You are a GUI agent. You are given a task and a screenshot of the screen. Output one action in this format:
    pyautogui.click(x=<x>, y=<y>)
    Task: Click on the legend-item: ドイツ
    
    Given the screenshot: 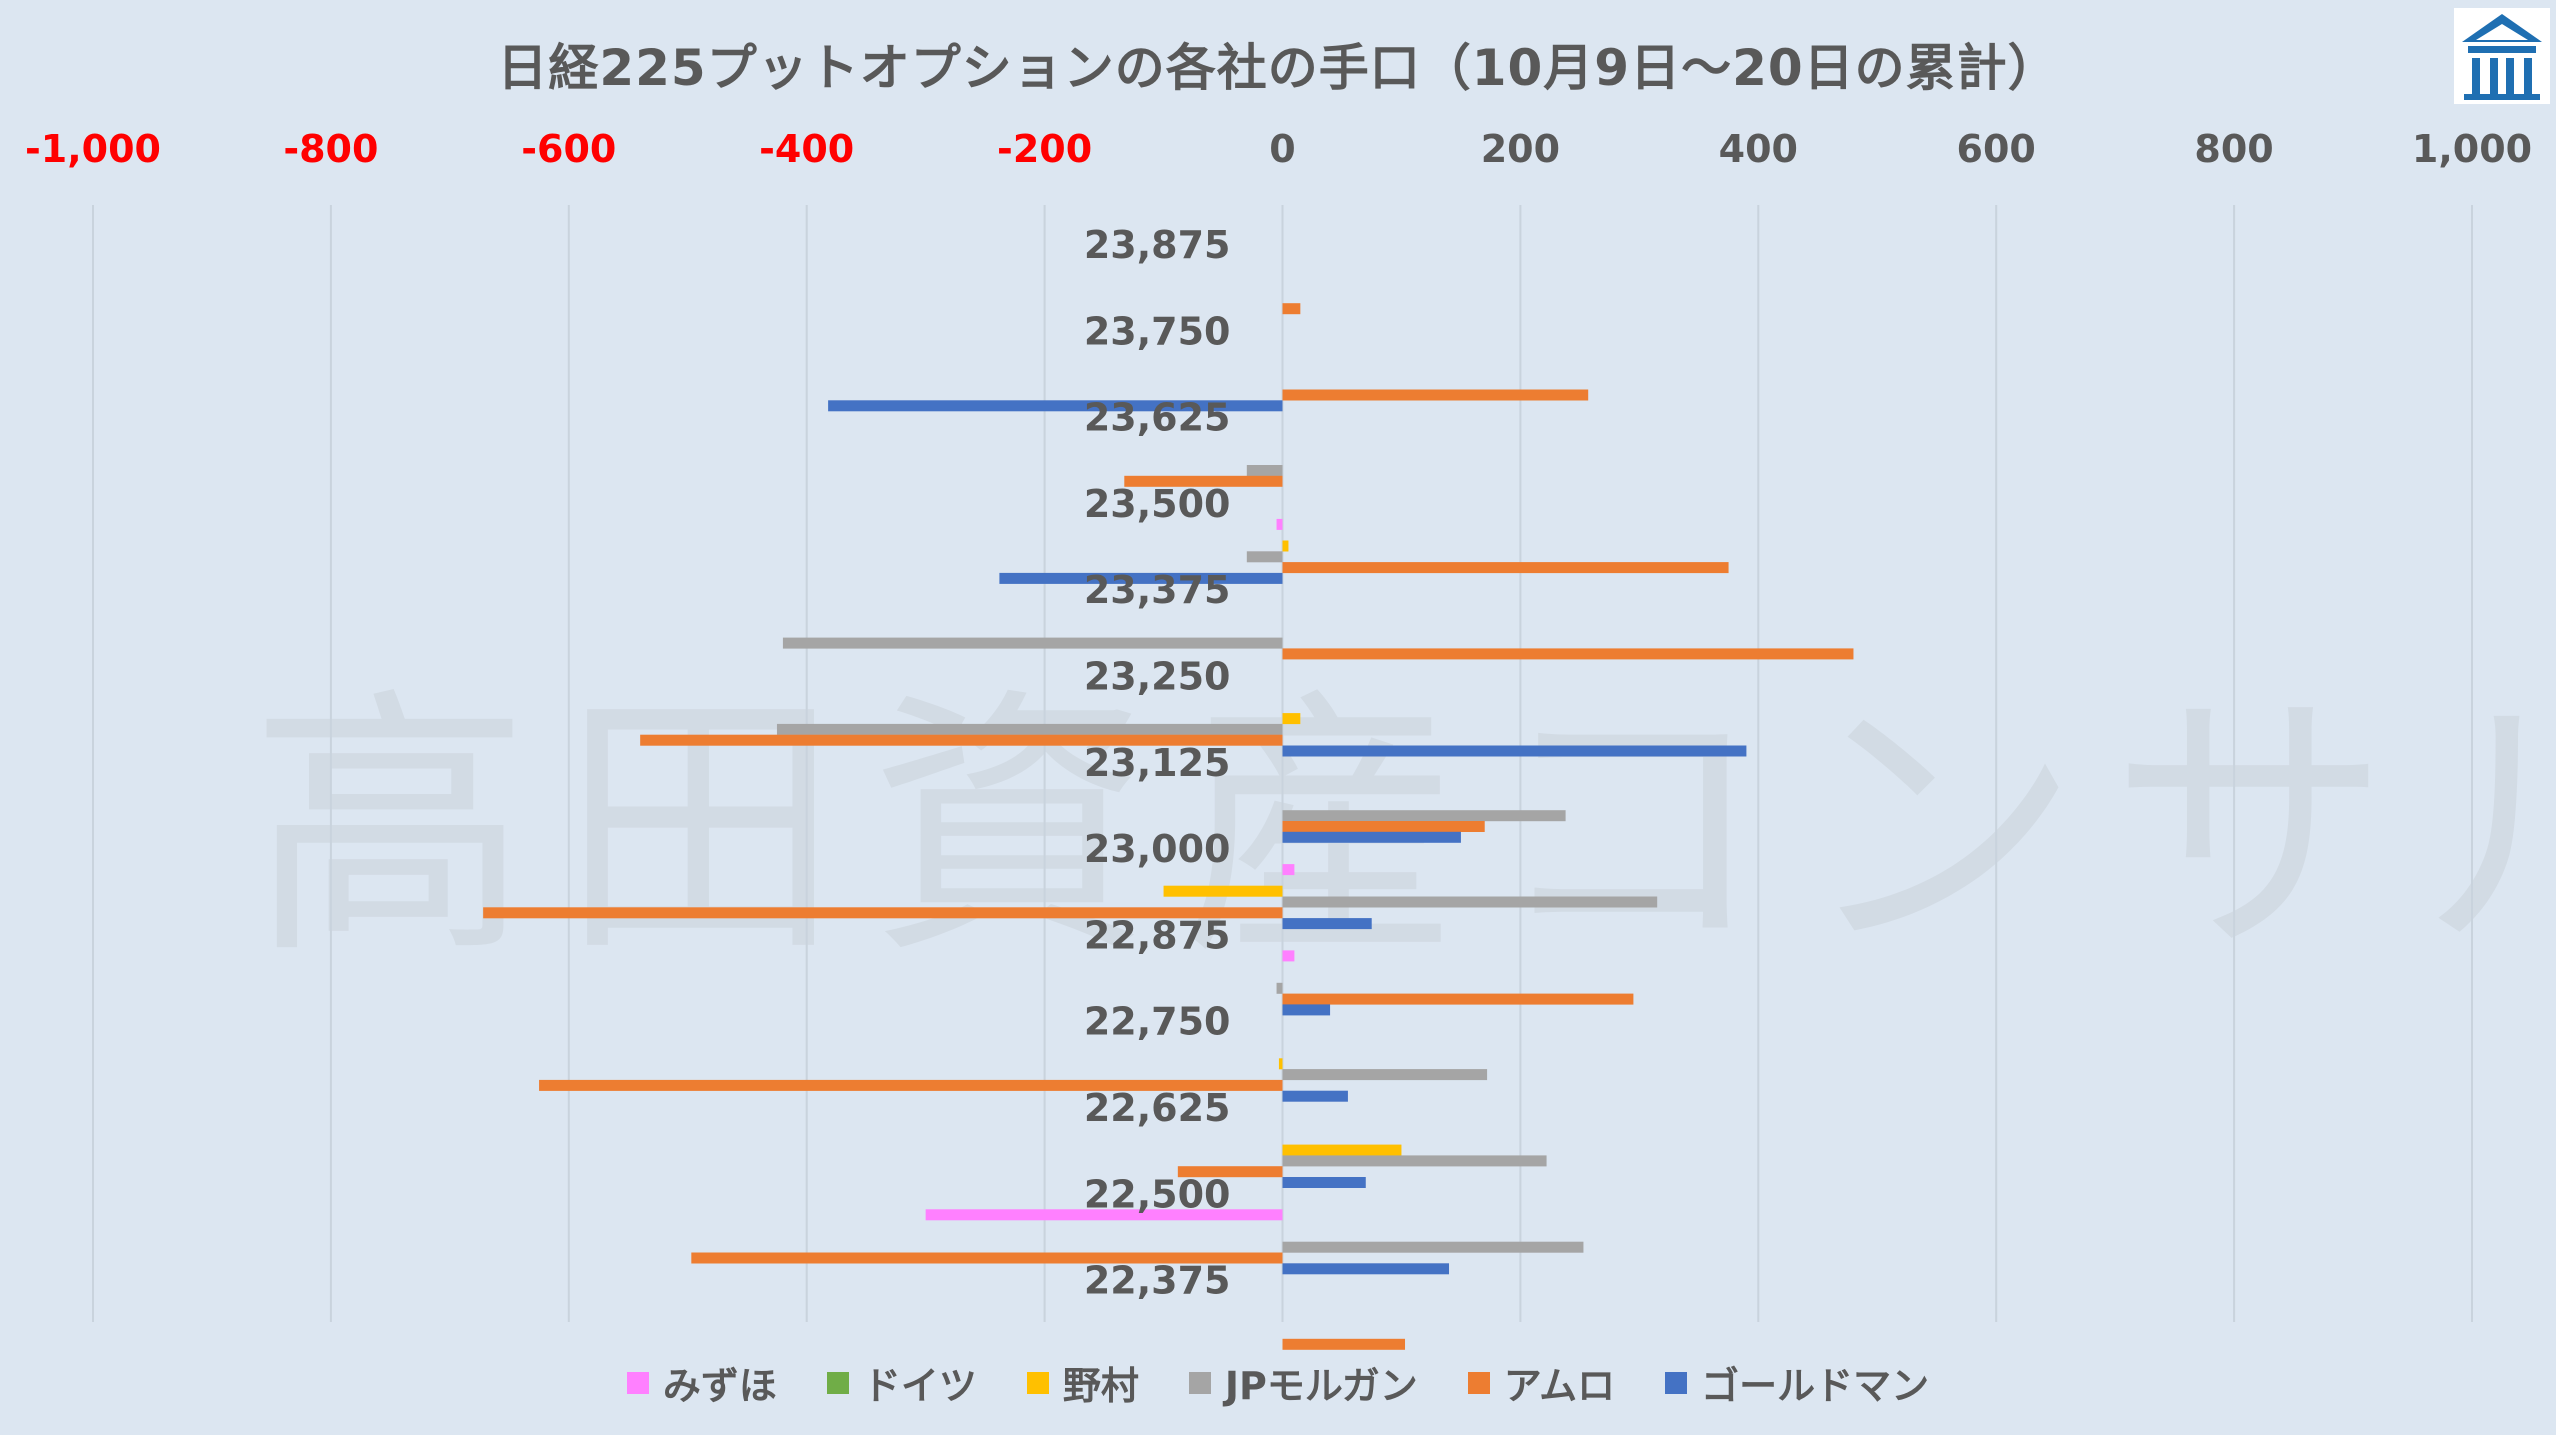 What is the action you would take?
    pyautogui.click(x=901, y=1382)
    